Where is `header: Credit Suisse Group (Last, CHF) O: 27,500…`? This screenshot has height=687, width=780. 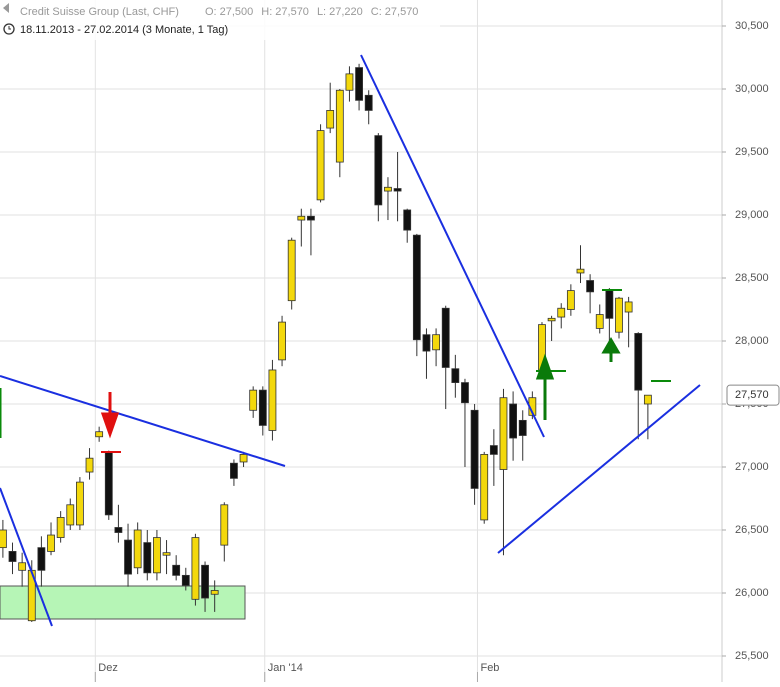 header: Credit Suisse Group (Last, CHF) O: 27,500… is located at coordinates (220, 20).